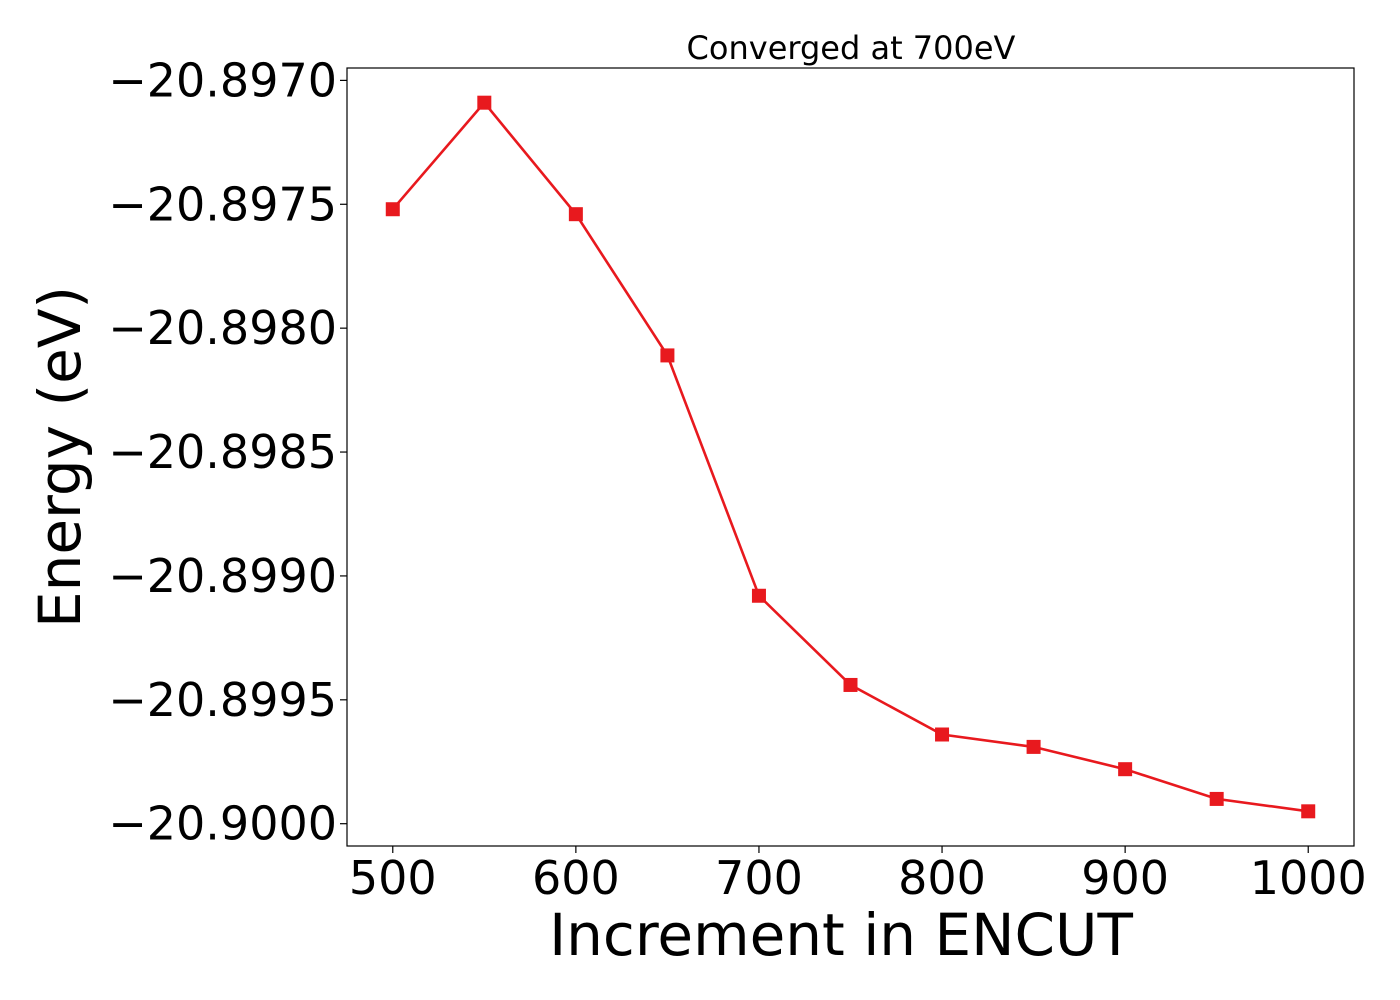 This screenshot has width=1400, height=1000. What do you see at coordinates (222, 824) in the screenshot?
I see `y-tick-label: −20.9000` at bounding box center [222, 824].